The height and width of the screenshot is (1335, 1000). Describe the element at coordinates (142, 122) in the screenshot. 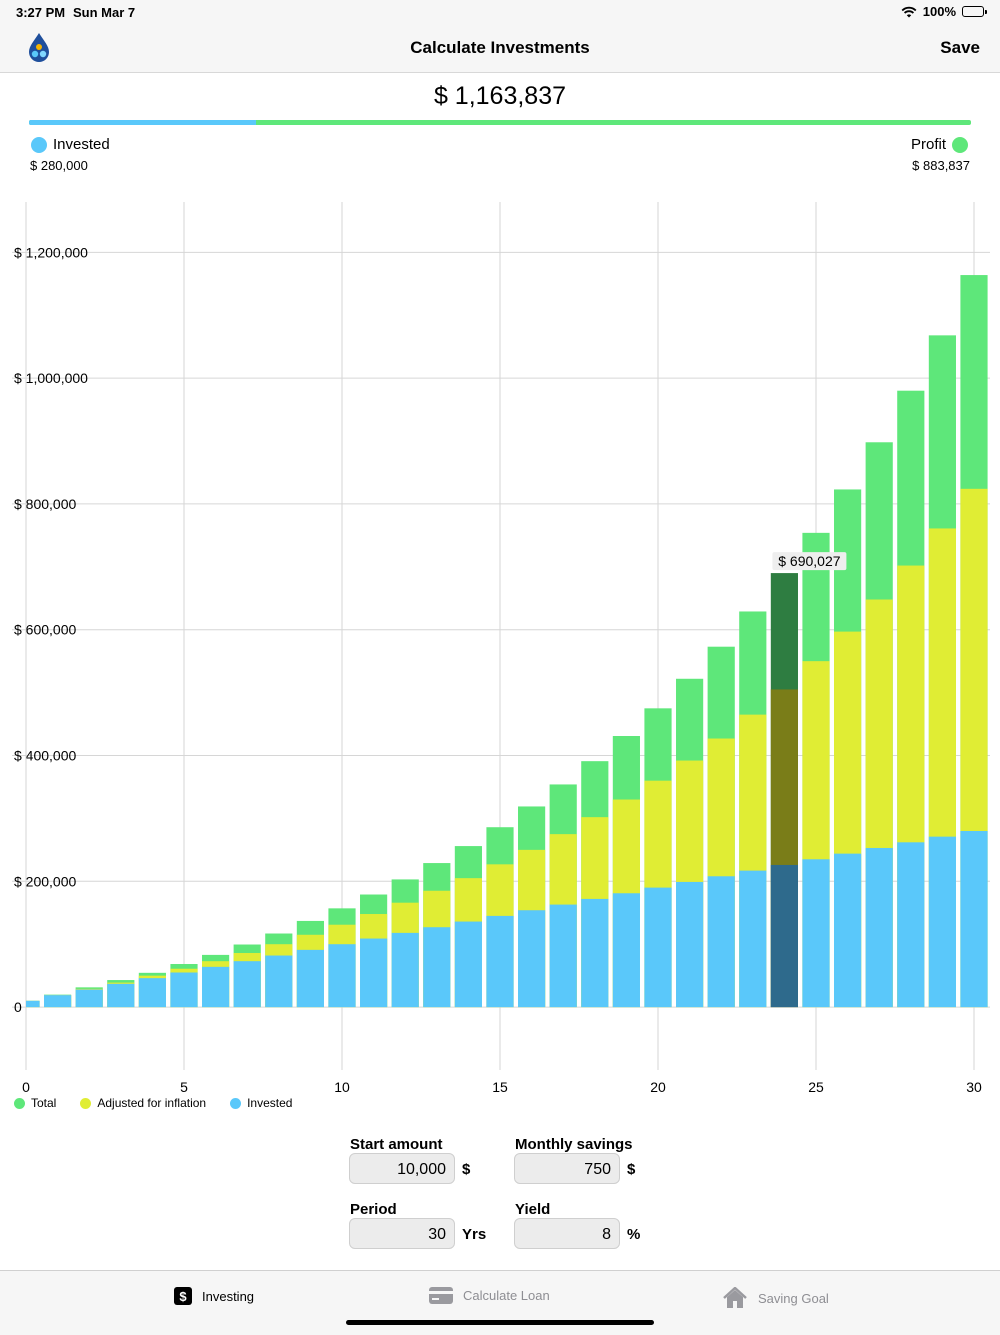

I see `invested-ratio-fill` at that location.